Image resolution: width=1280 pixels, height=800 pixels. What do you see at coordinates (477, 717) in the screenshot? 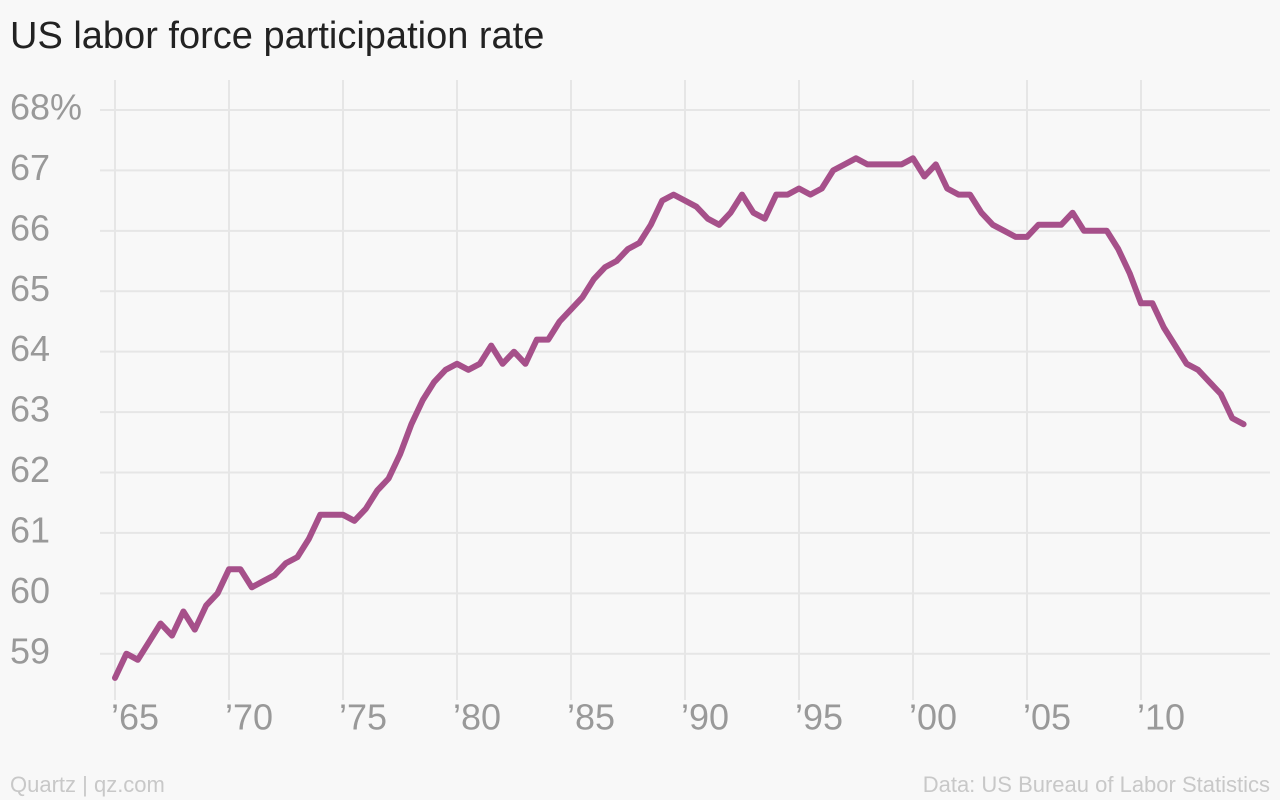
I see `x-tick-label: ’80` at bounding box center [477, 717].